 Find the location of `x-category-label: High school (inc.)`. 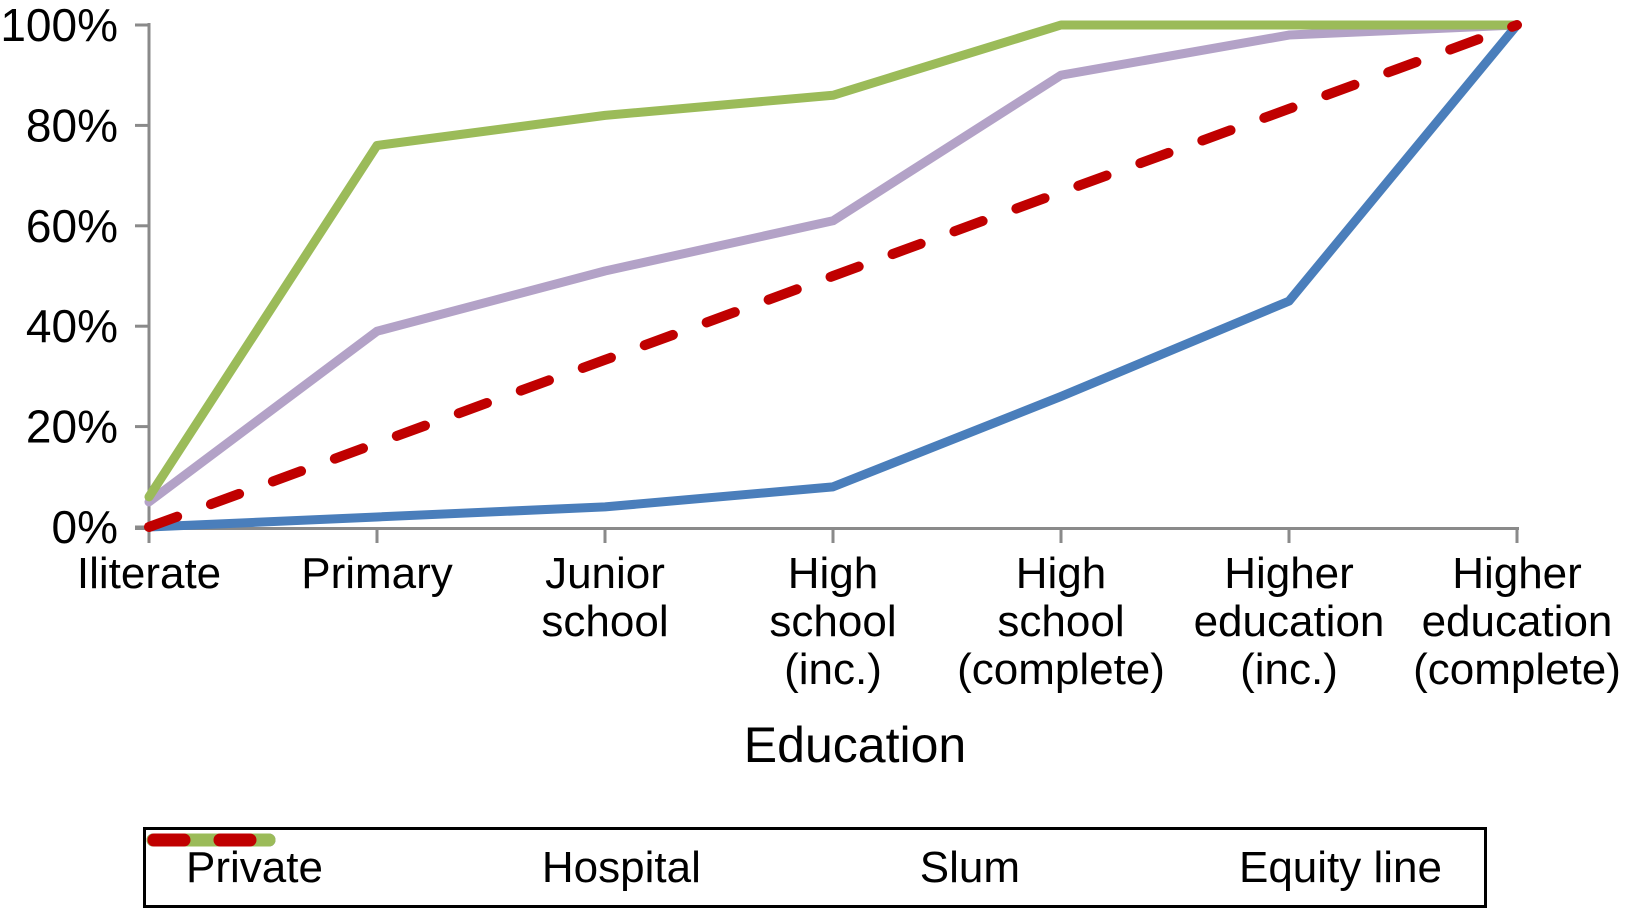

x-category-label: High school (inc.) is located at coordinates (832, 621).